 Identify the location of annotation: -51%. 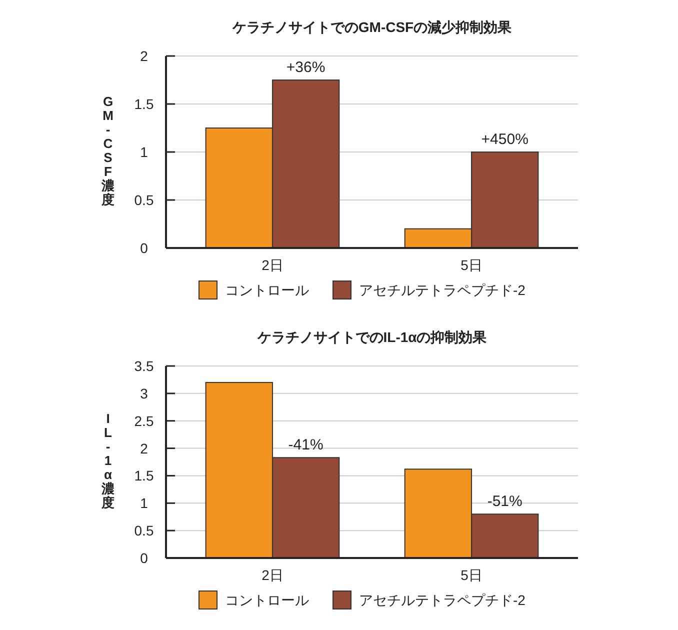
(504, 501).